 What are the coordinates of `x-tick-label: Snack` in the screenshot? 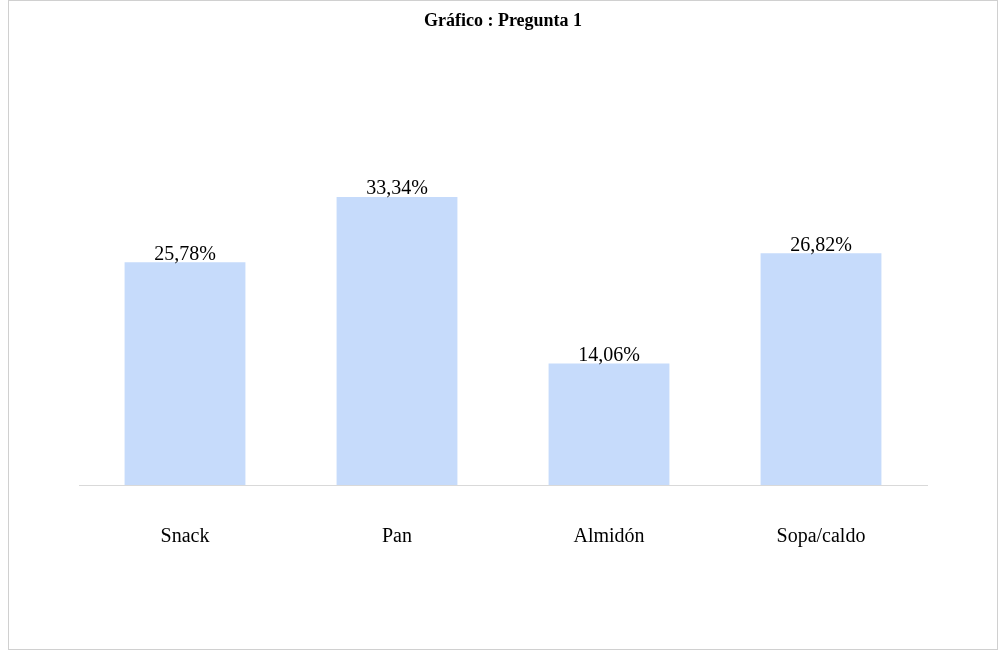 It's located at (185, 535).